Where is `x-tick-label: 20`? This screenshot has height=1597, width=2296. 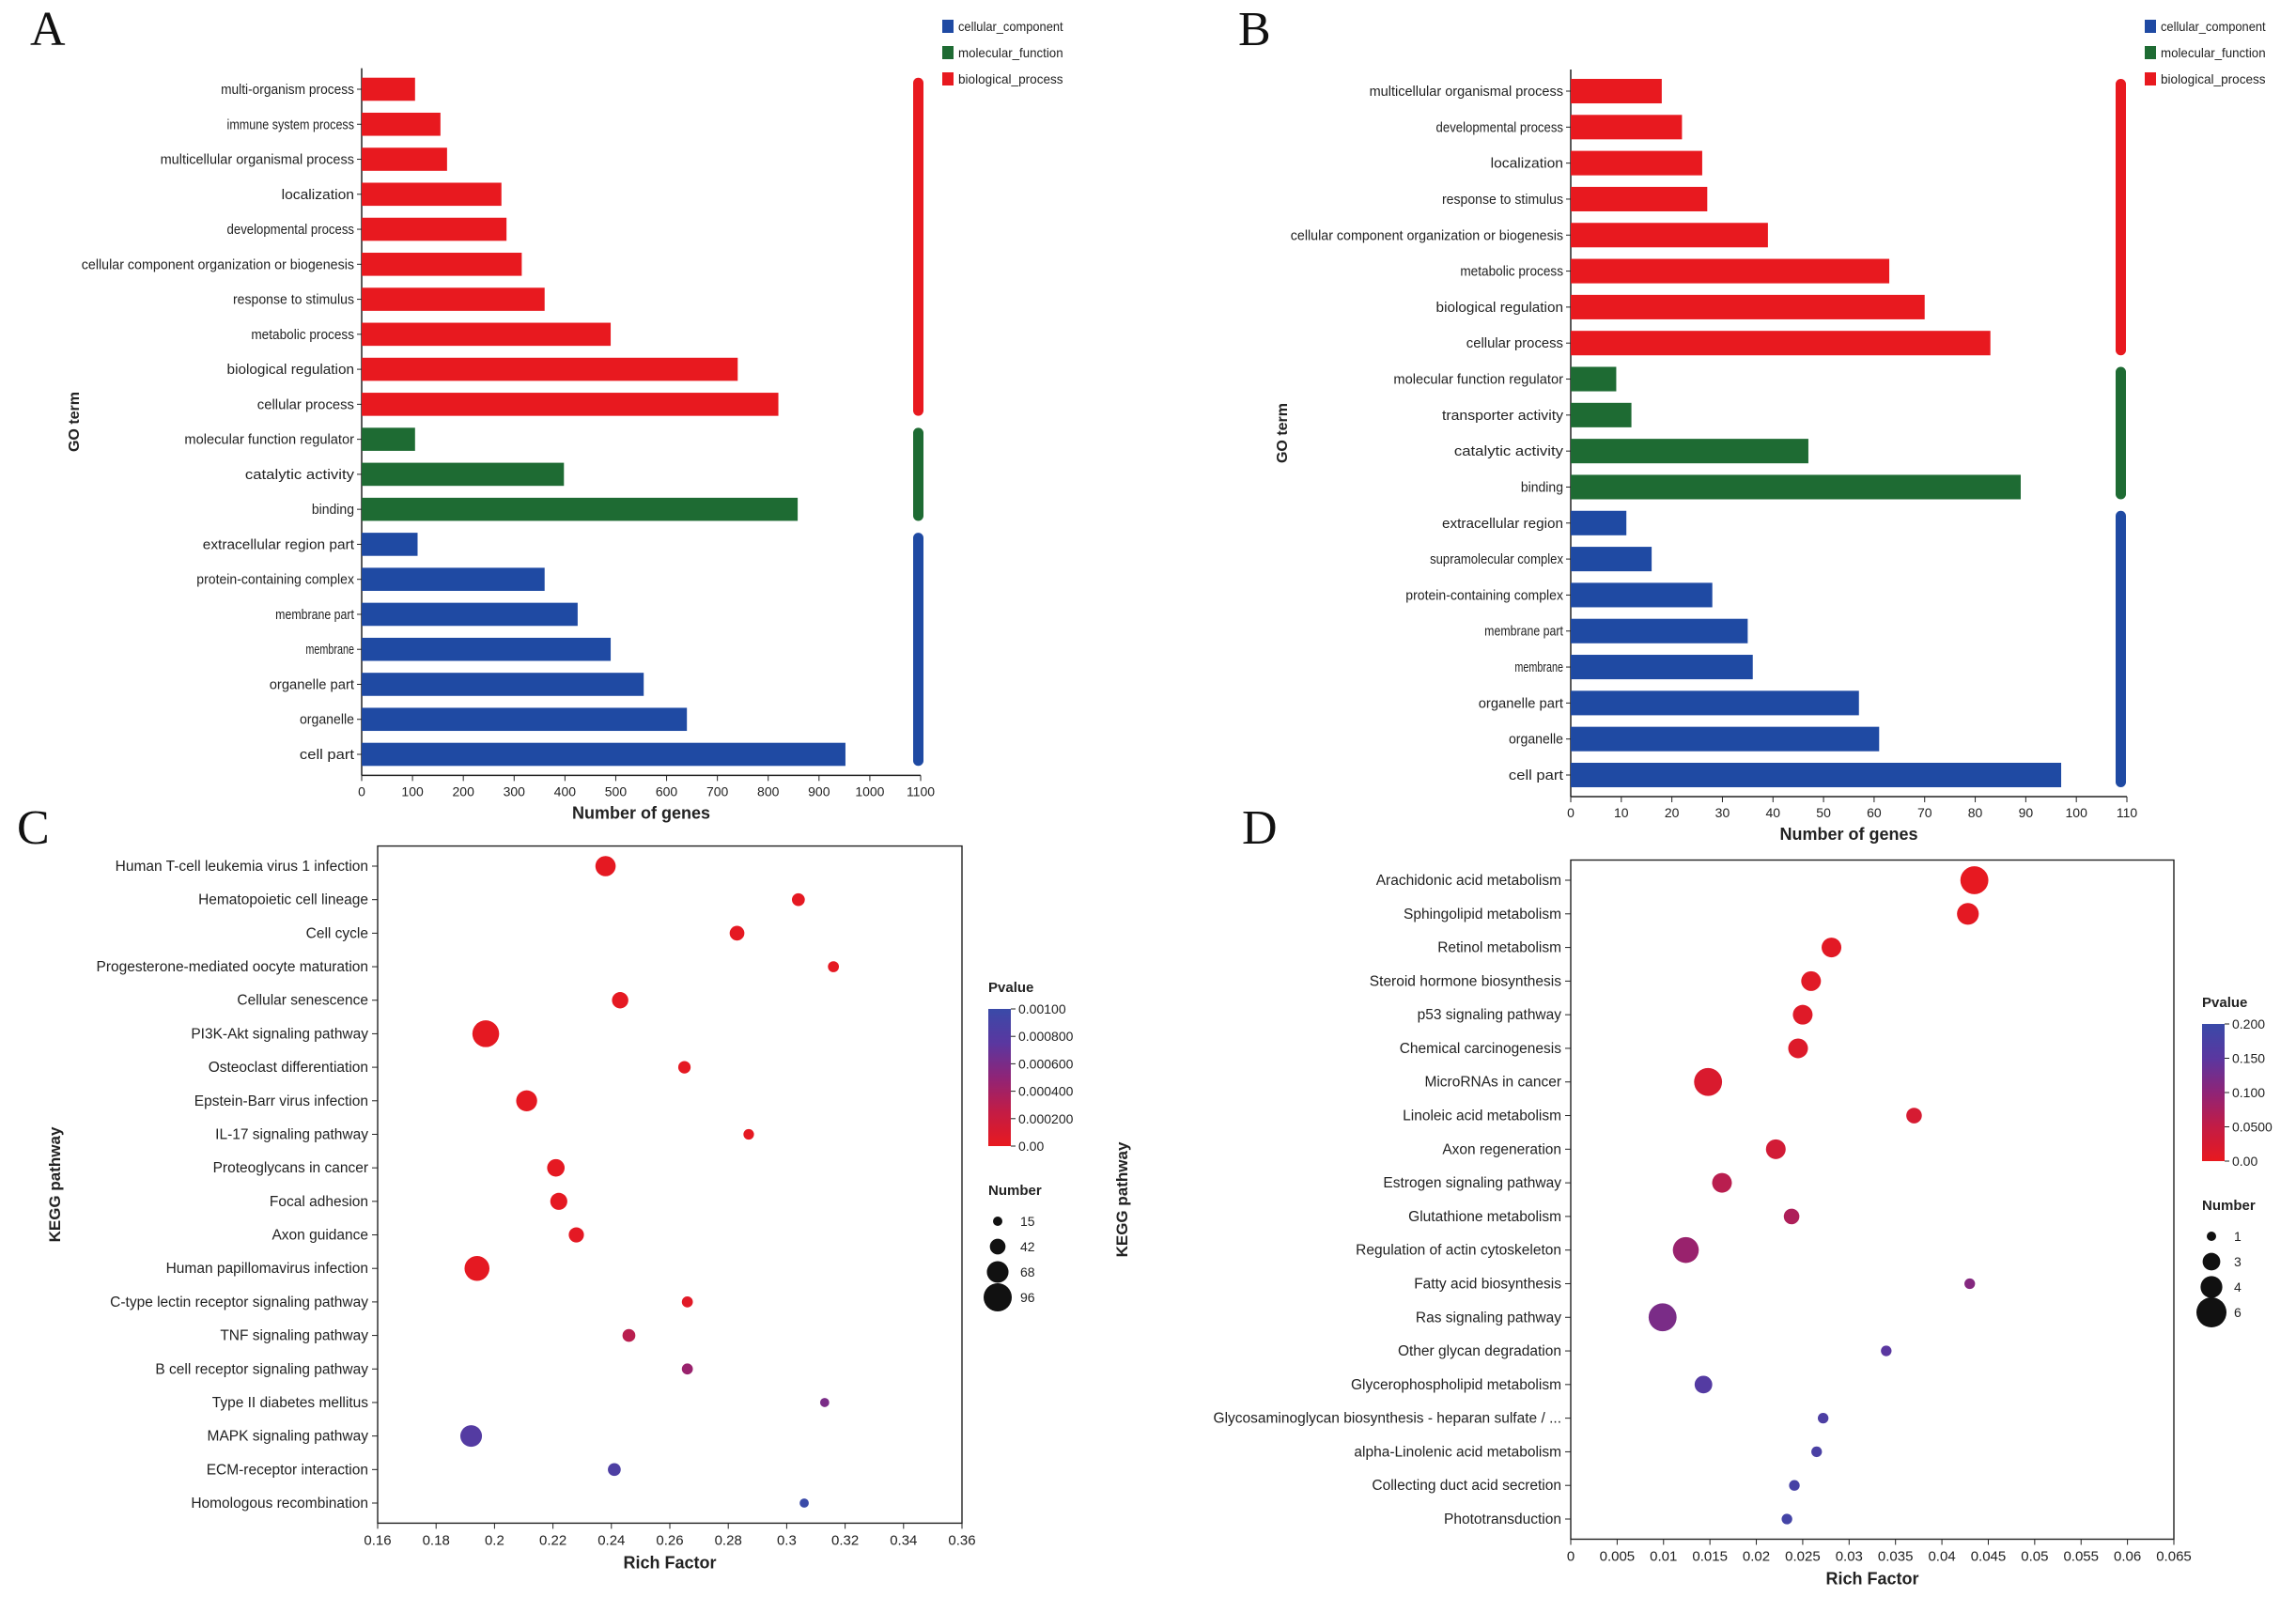 x-tick-label: 20 is located at coordinates (1672, 813).